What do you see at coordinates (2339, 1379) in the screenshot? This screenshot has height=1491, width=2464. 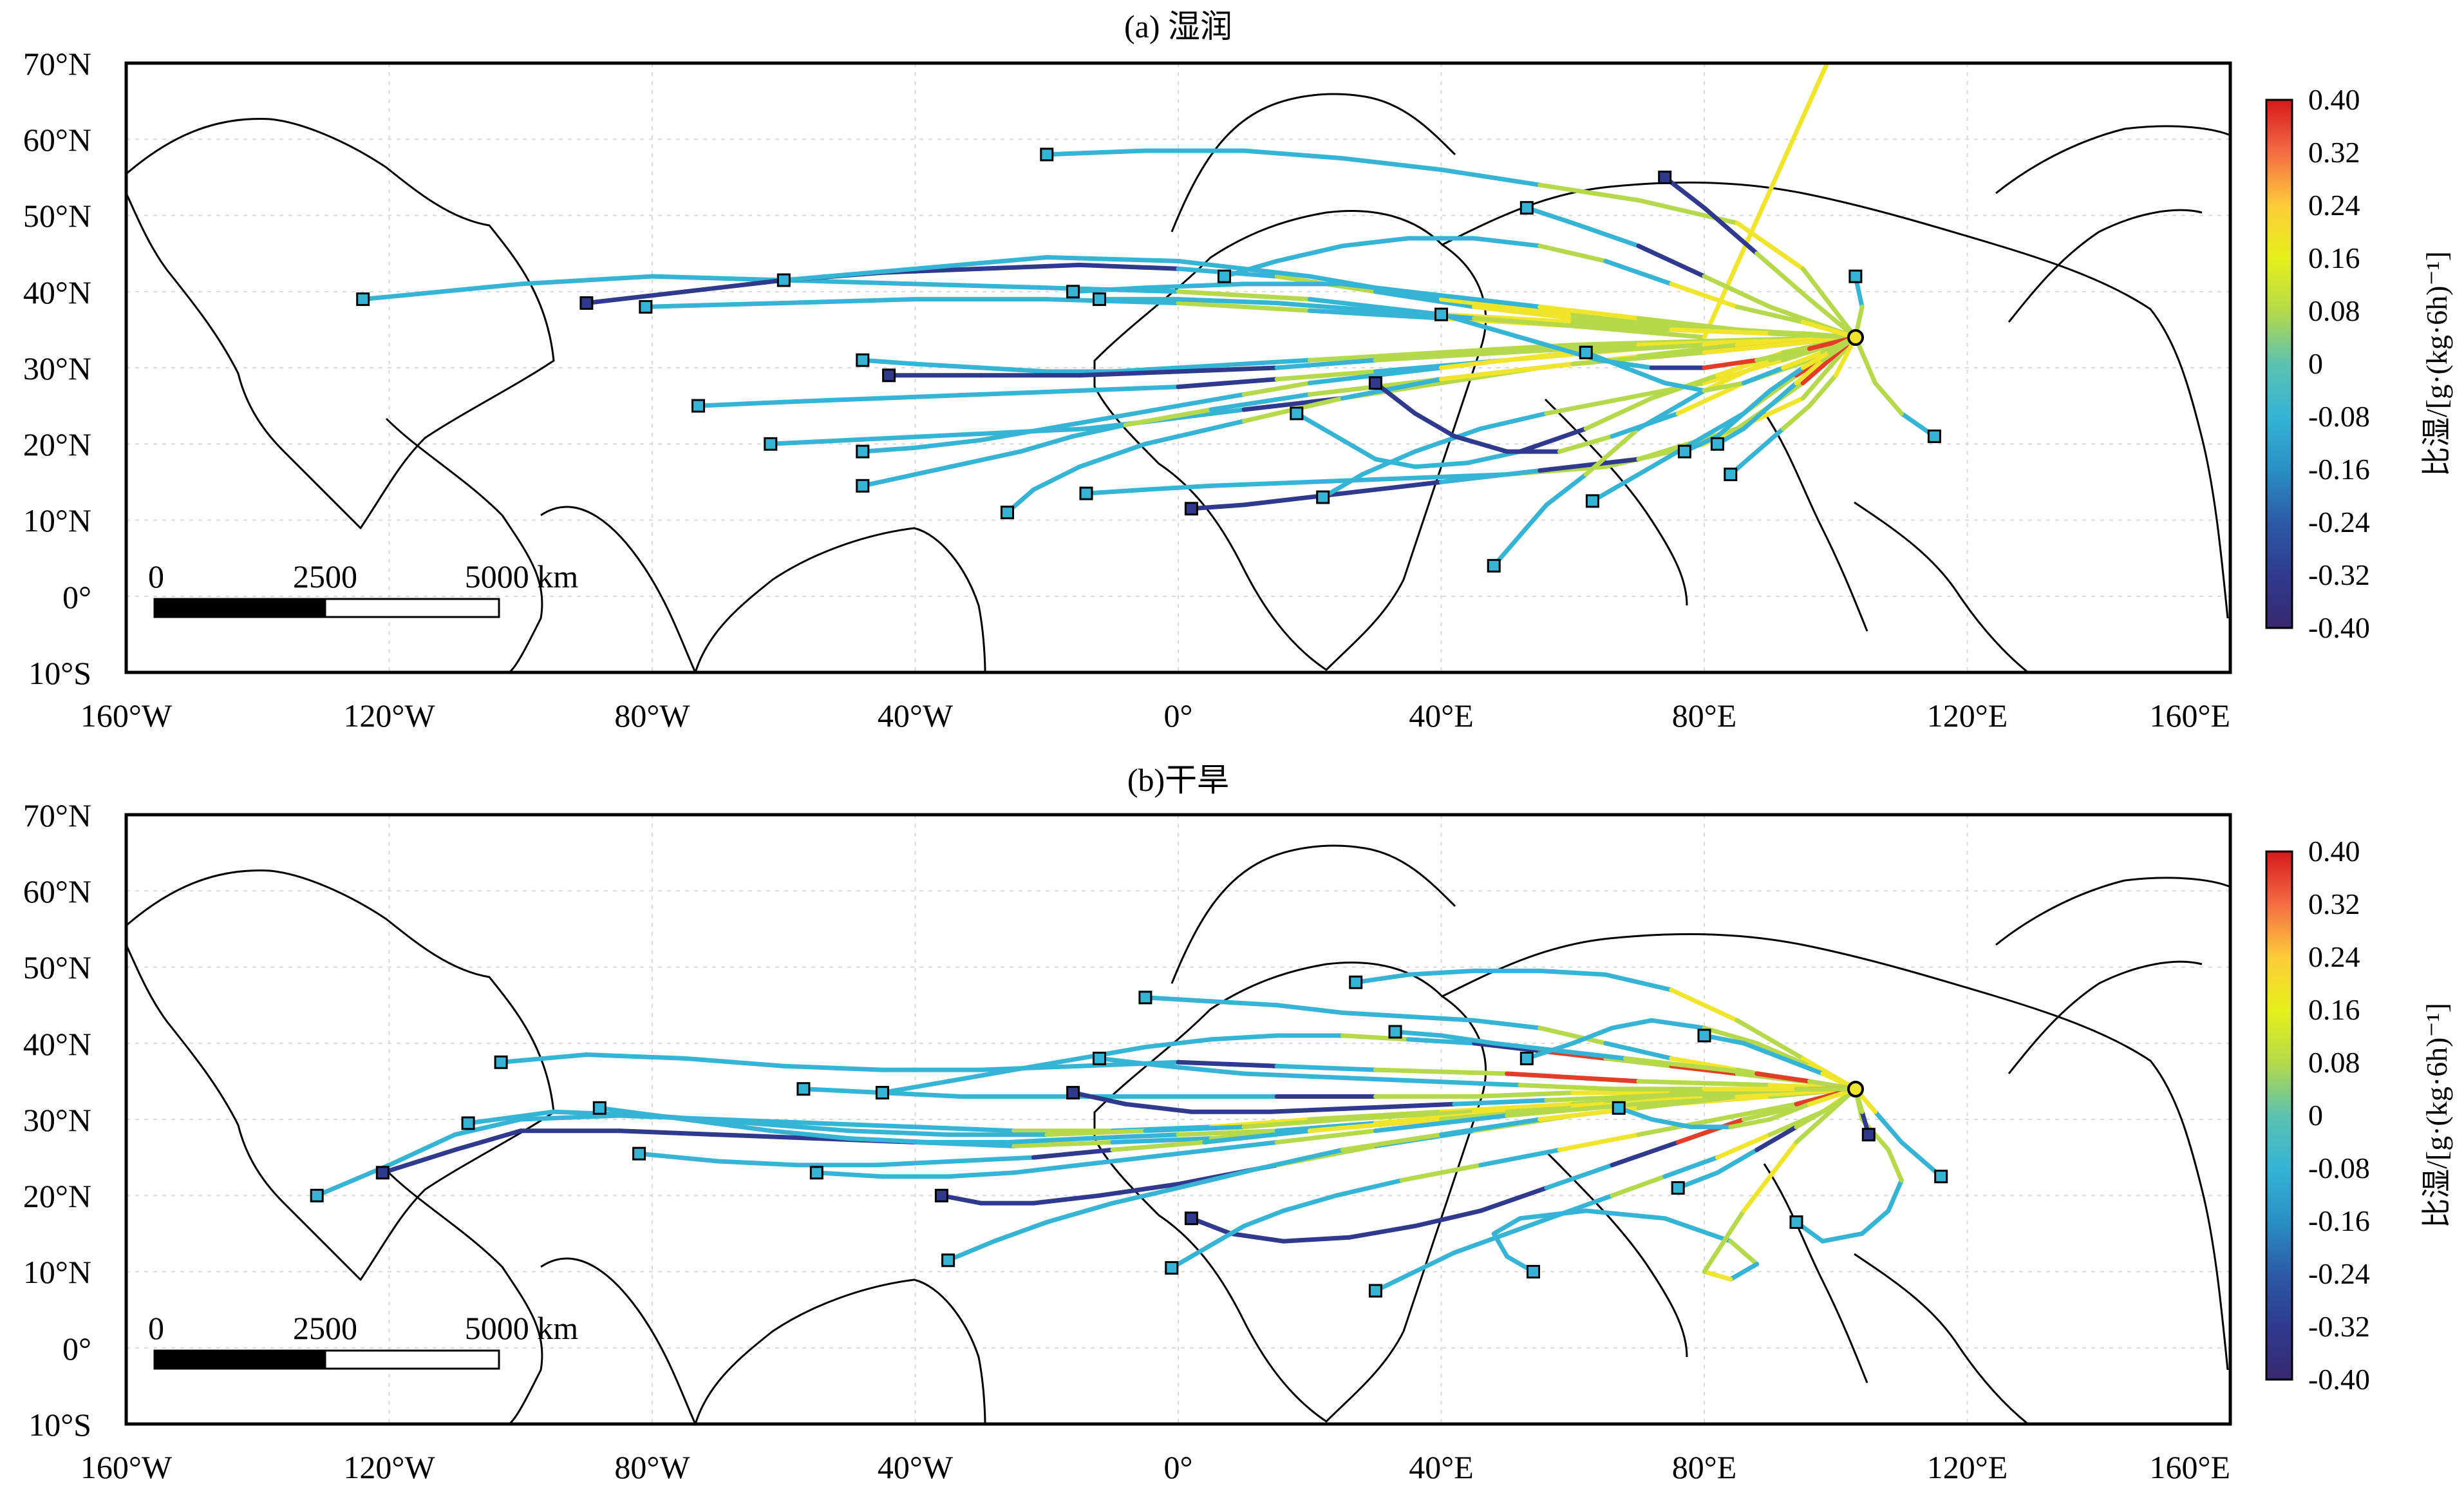 I see `colorbar-tick: -0.40` at bounding box center [2339, 1379].